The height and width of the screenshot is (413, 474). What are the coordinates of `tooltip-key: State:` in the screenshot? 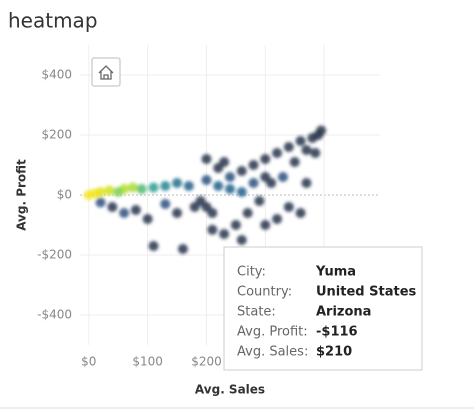 It's located at (256, 312).